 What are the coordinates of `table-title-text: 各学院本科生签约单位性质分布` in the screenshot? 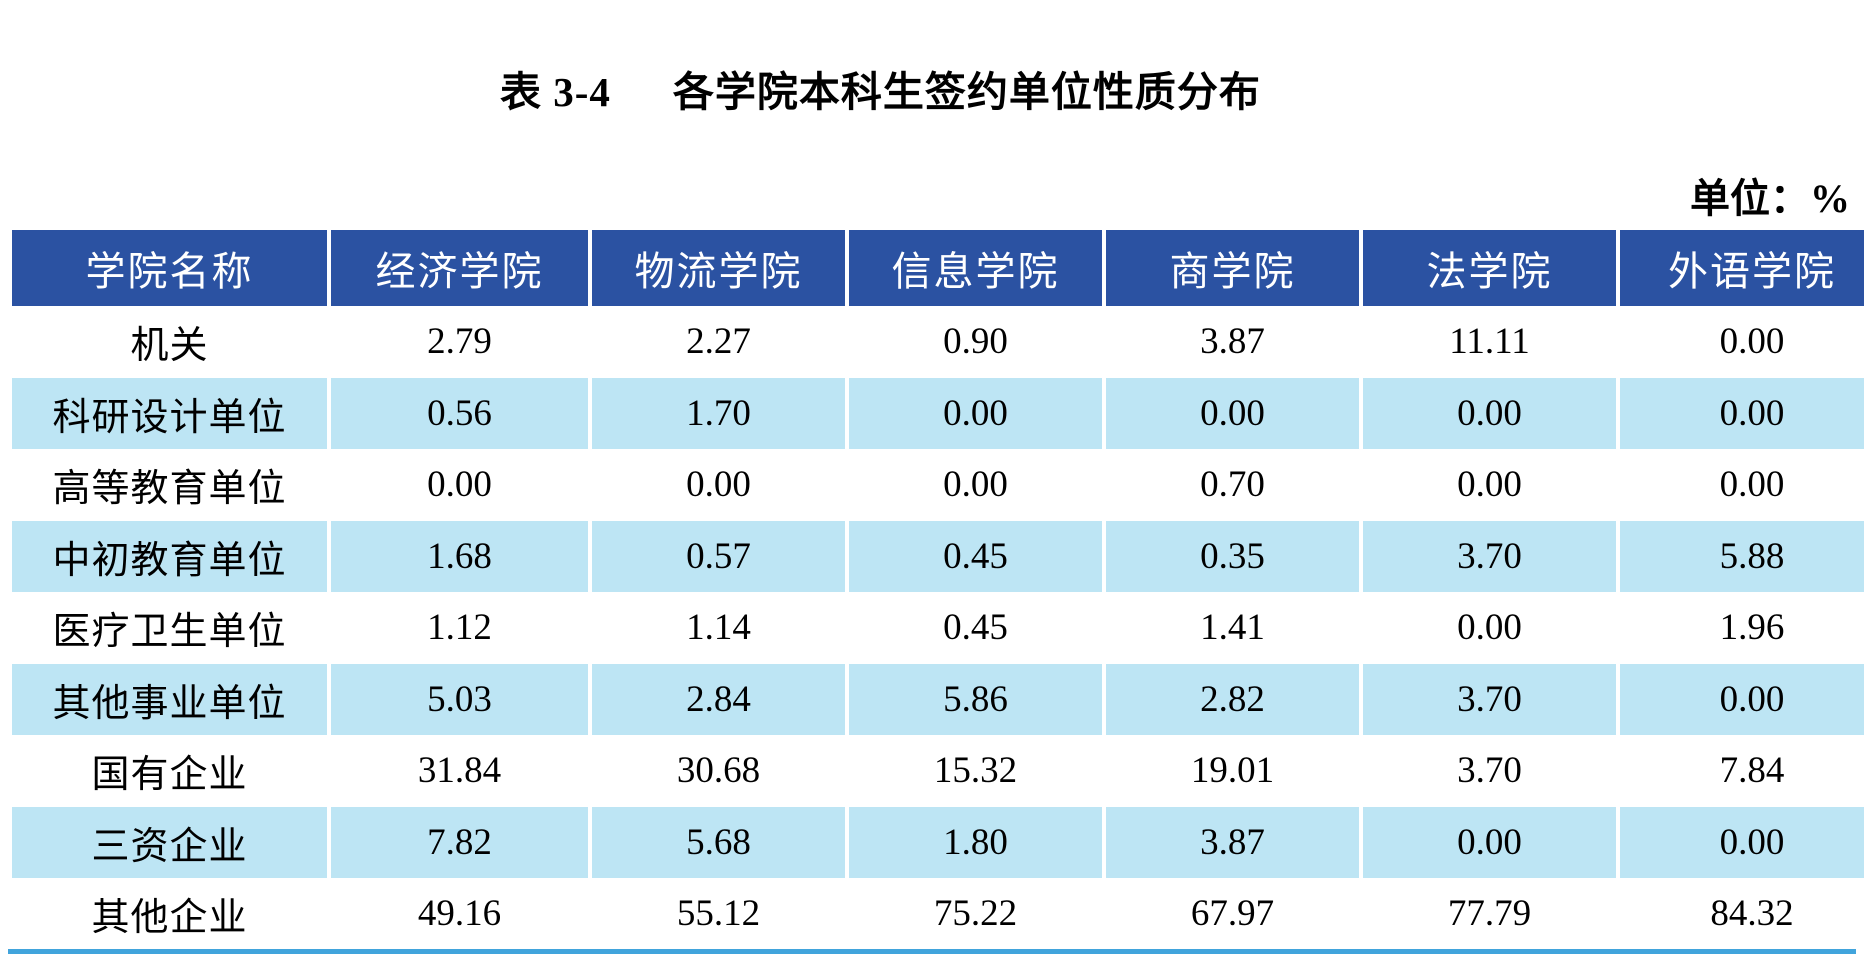 It's located at (966, 92).